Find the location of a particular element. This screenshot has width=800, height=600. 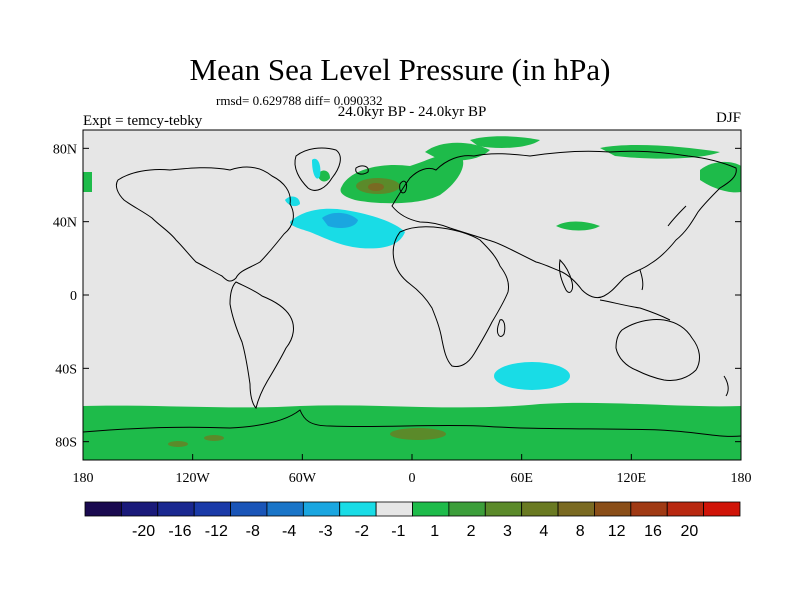

y-tick-label: 80N is located at coordinates (65, 149).